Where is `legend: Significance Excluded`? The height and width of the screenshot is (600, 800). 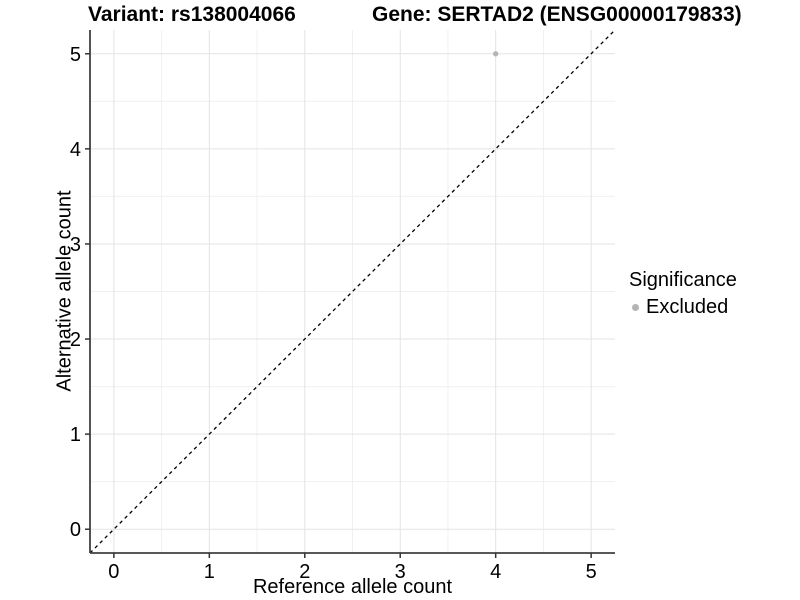
legend: Significance Excluded is located at coordinates (683, 293).